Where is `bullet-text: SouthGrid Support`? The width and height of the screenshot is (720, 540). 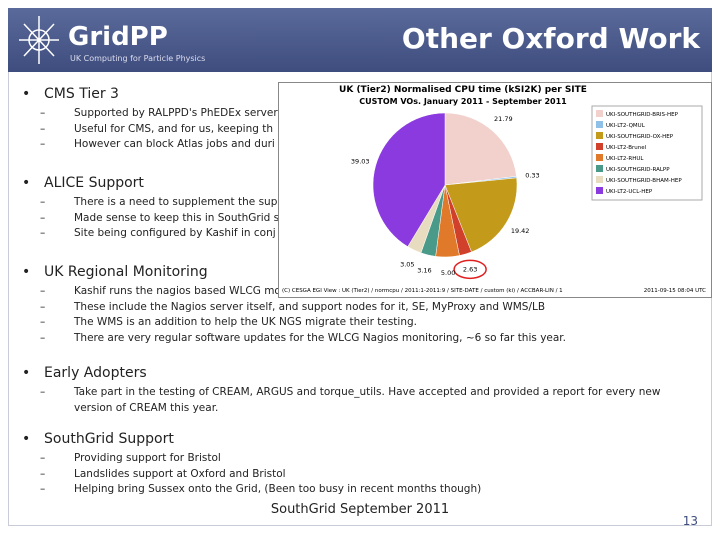
bullet-text: SouthGrid Support is located at coordinates (362, 439).